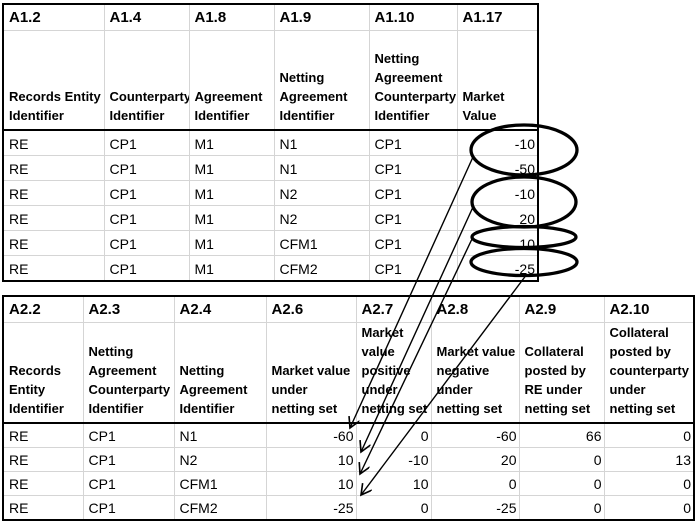 The height and width of the screenshot is (521, 696). Describe the element at coordinates (311, 373) in the screenshot. I see `column-title: Market value under netting set` at that location.